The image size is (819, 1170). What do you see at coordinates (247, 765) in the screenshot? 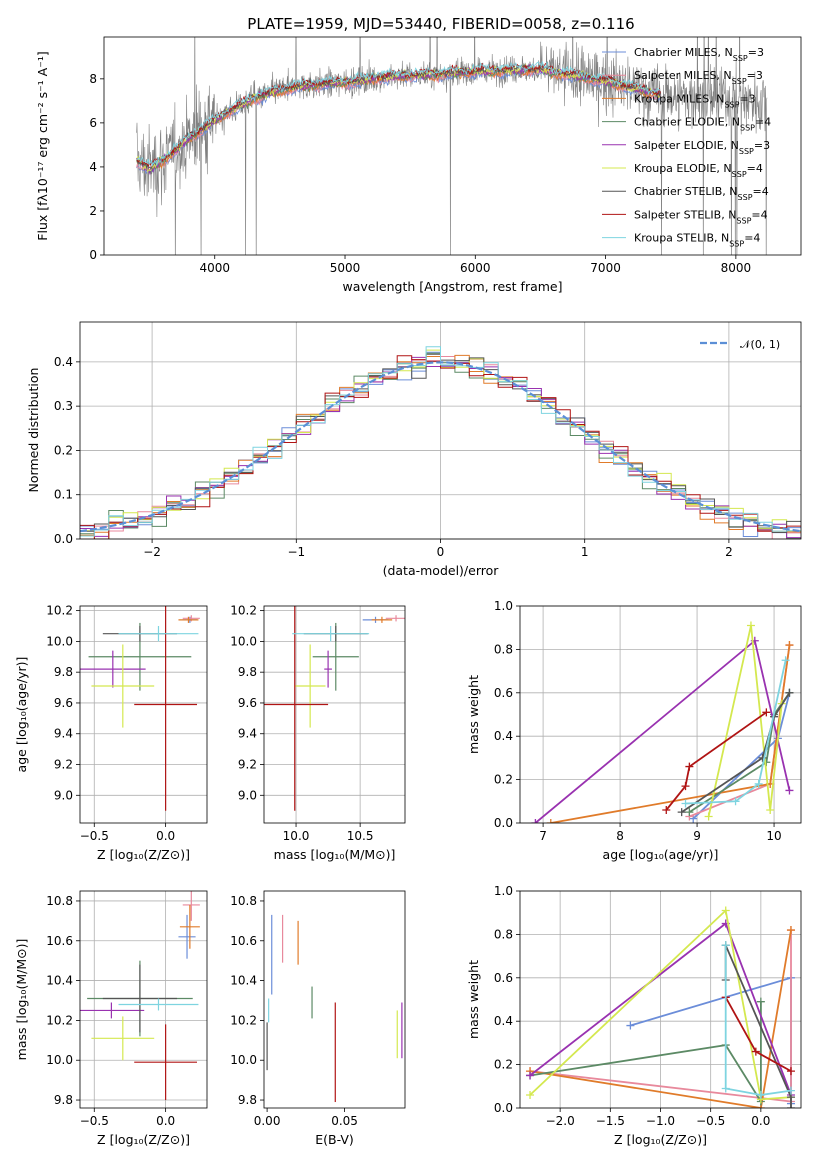
I see `y-tick-label: 9.2` at bounding box center [247, 765].